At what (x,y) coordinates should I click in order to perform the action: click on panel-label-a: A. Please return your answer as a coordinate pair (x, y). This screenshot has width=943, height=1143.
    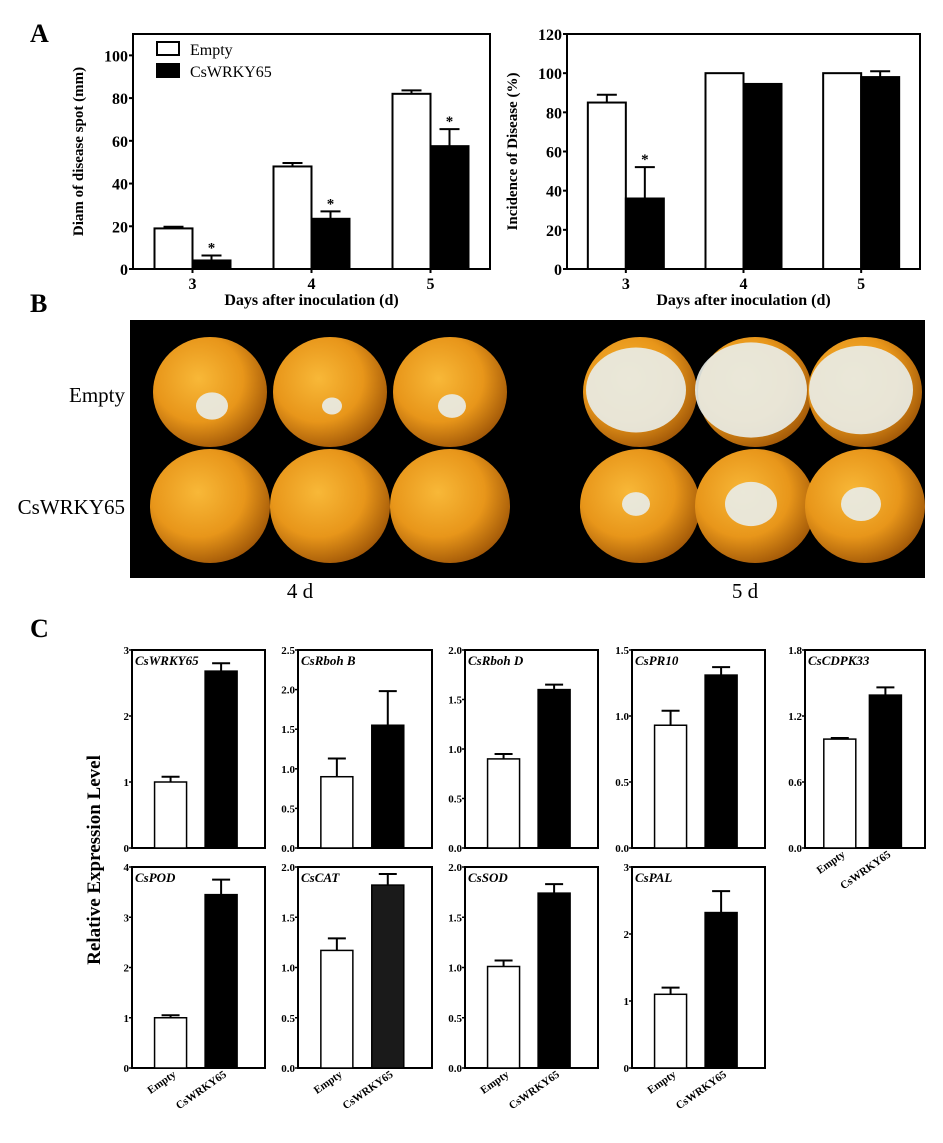
    Looking at the image, I should click on (39, 33).